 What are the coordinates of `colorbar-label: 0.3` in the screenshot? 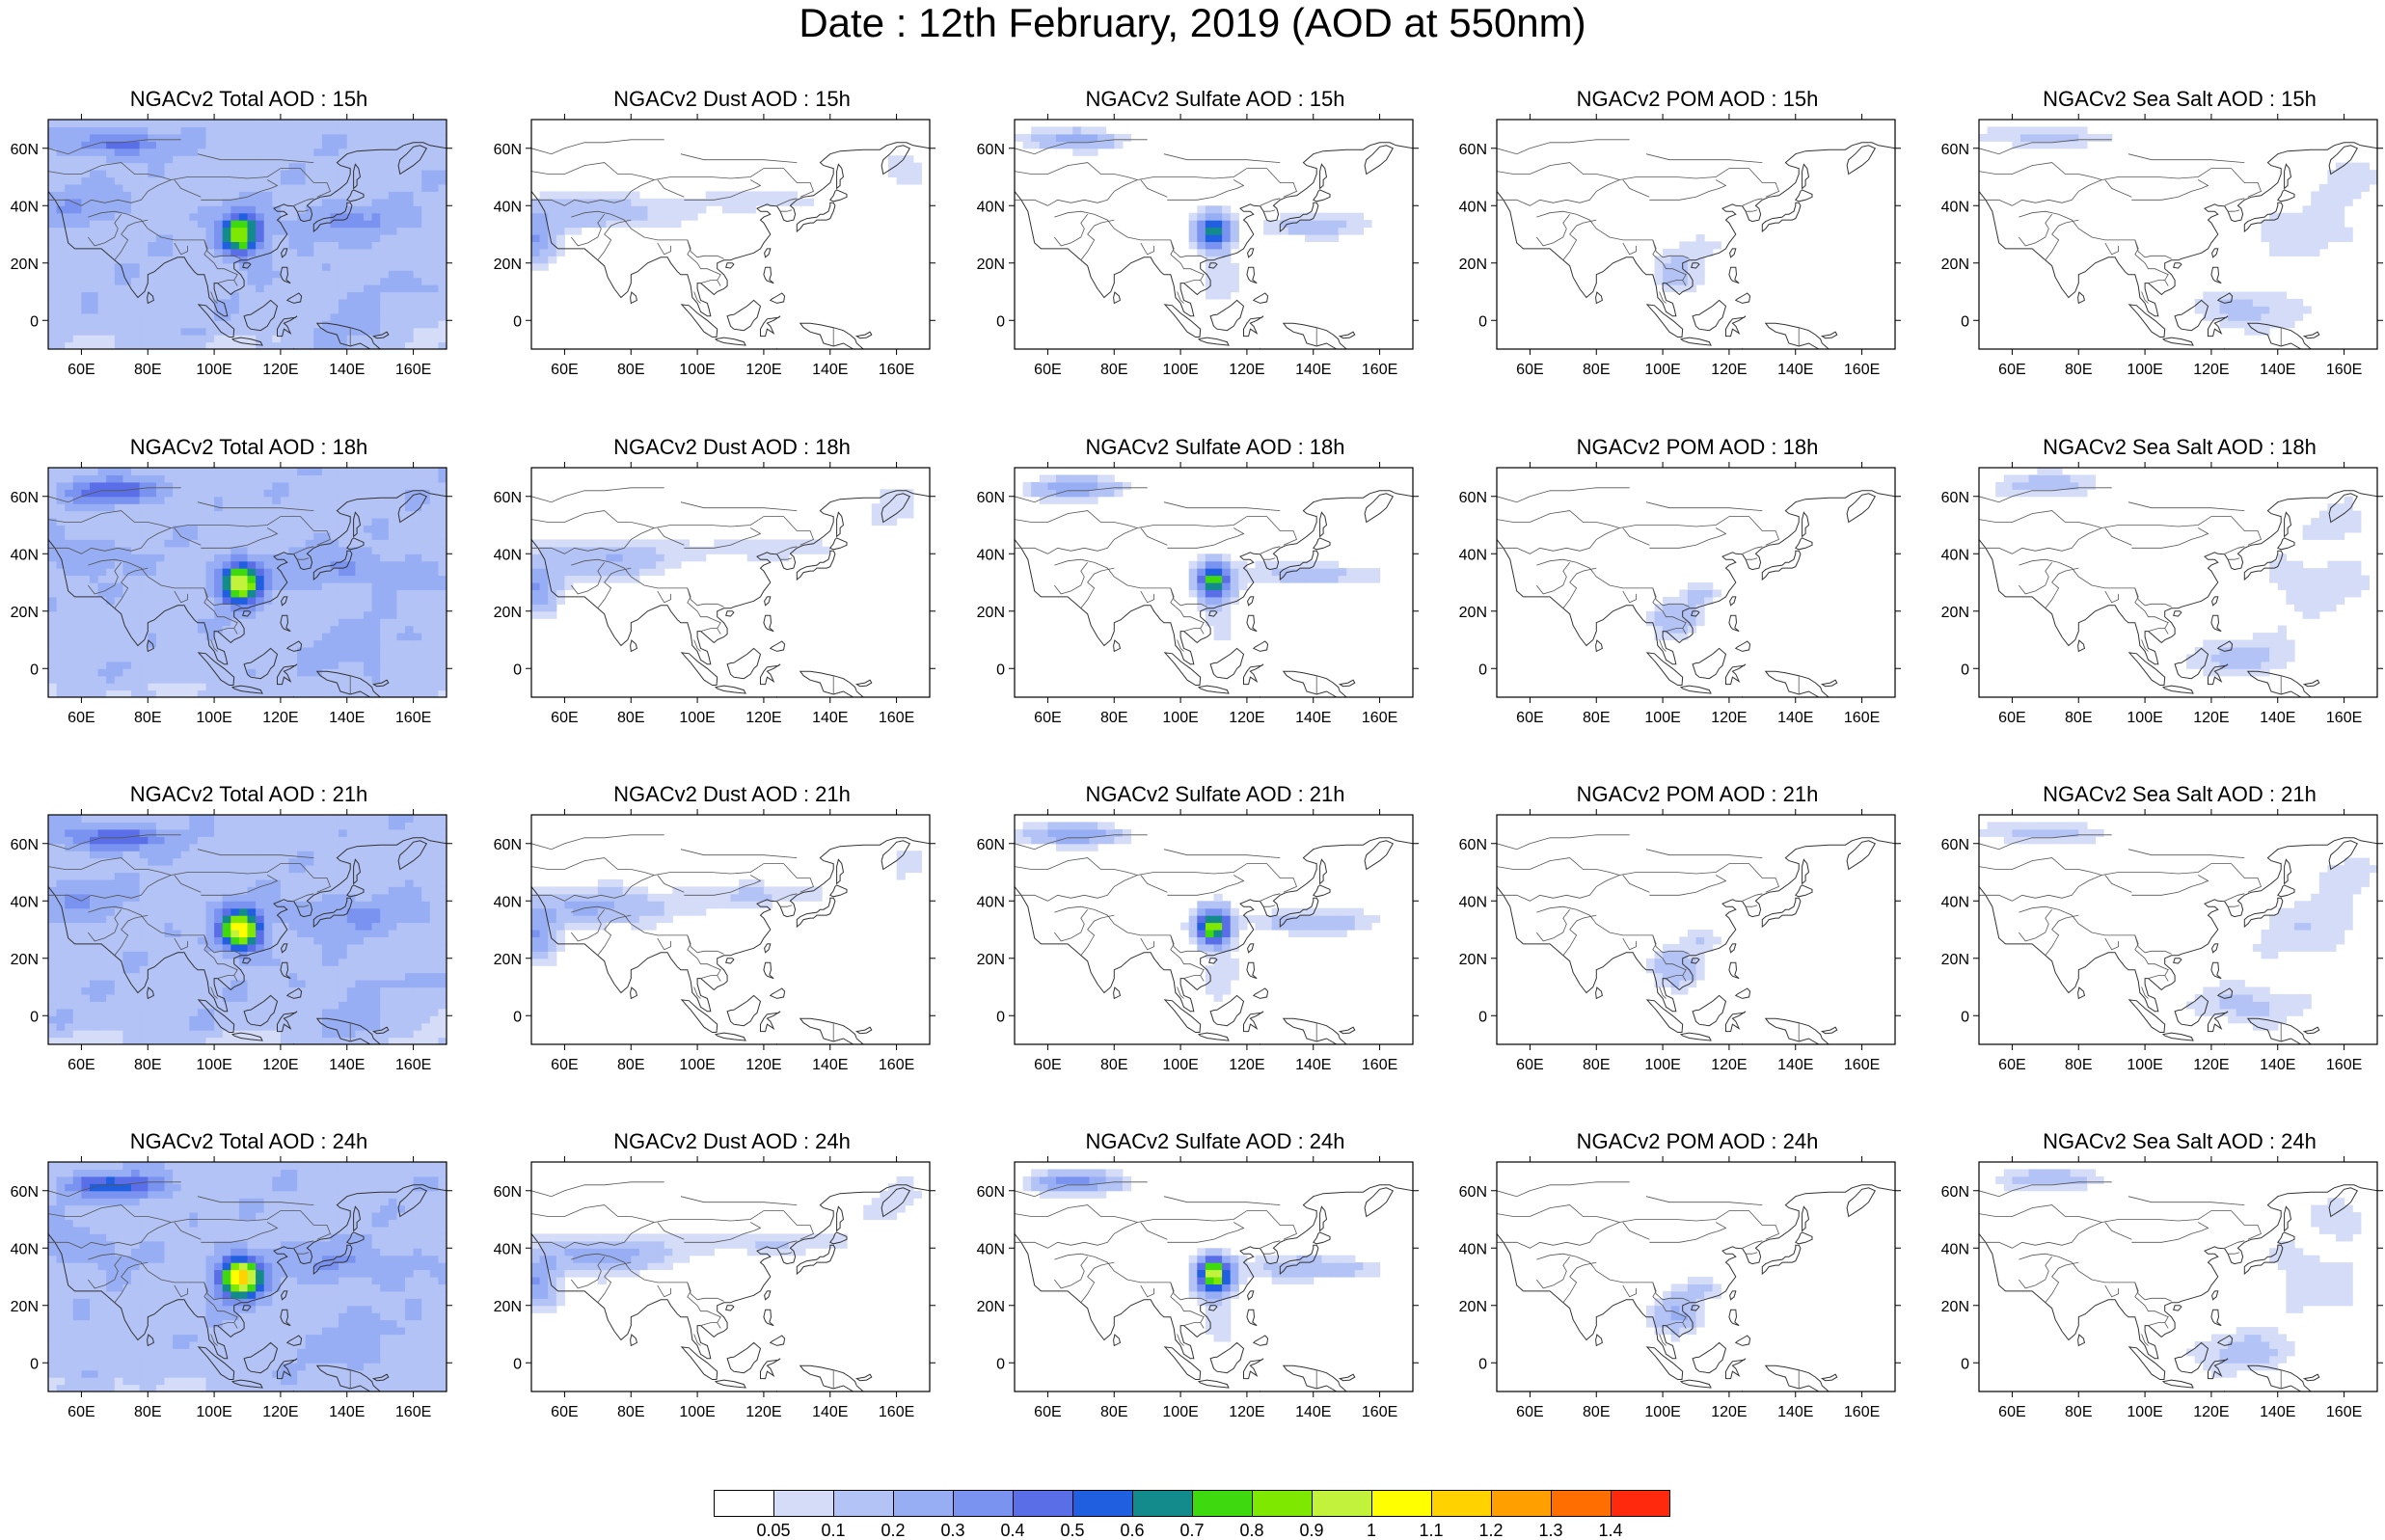 It's located at (953, 1530).